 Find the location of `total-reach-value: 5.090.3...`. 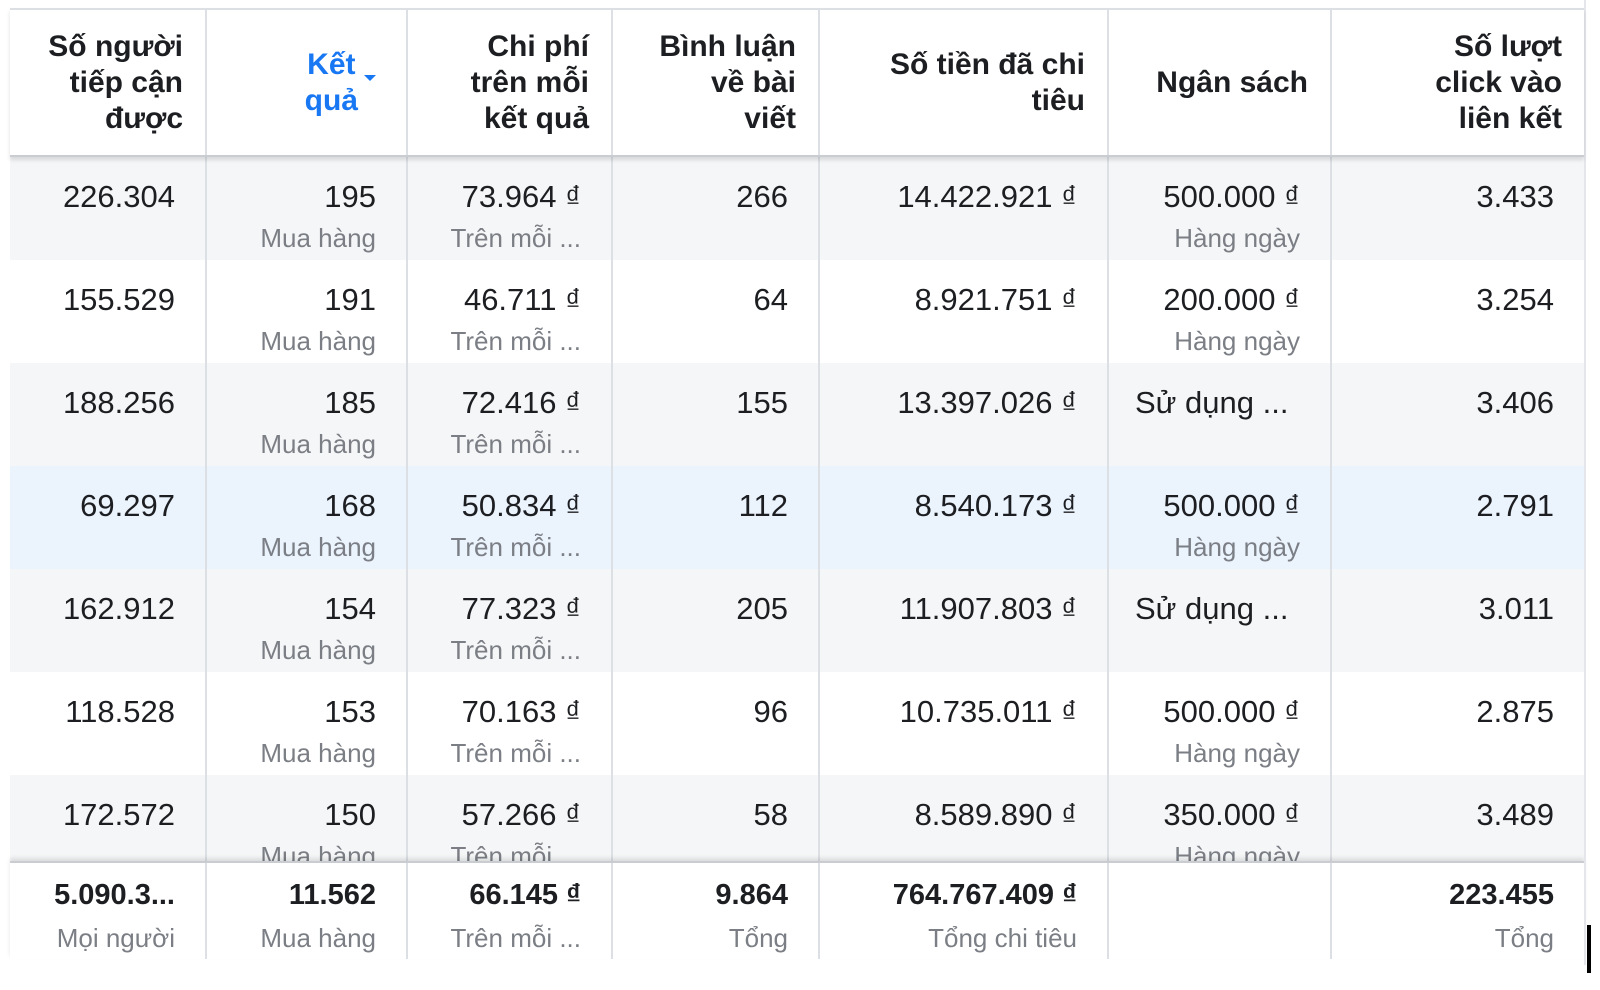

total-reach-value: 5.090.3... is located at coordinates (114, 895).